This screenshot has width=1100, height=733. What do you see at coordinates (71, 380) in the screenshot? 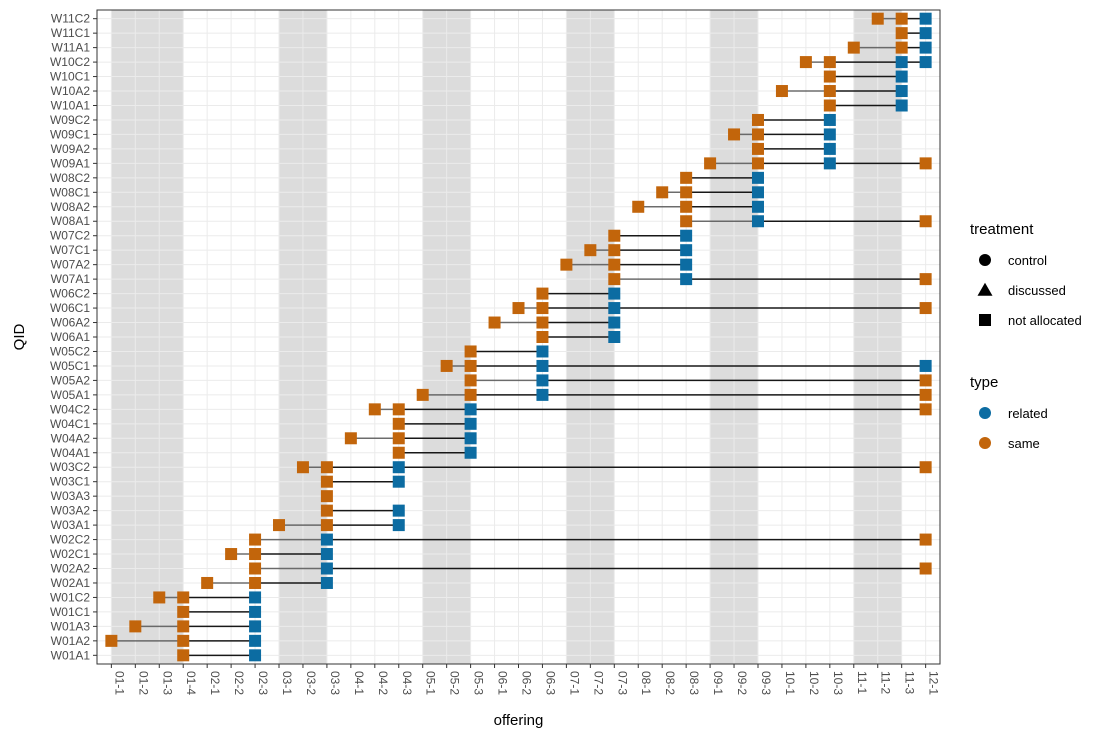
I see `y-tick-label-19: W05A2` at bounding box center [71, 380].